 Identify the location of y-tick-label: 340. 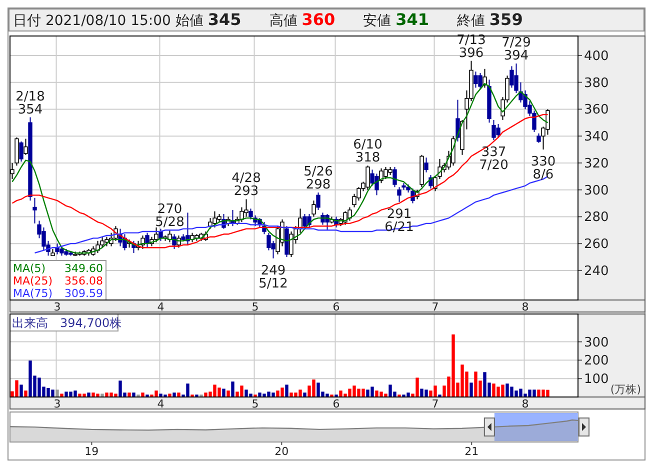
(596, 137).